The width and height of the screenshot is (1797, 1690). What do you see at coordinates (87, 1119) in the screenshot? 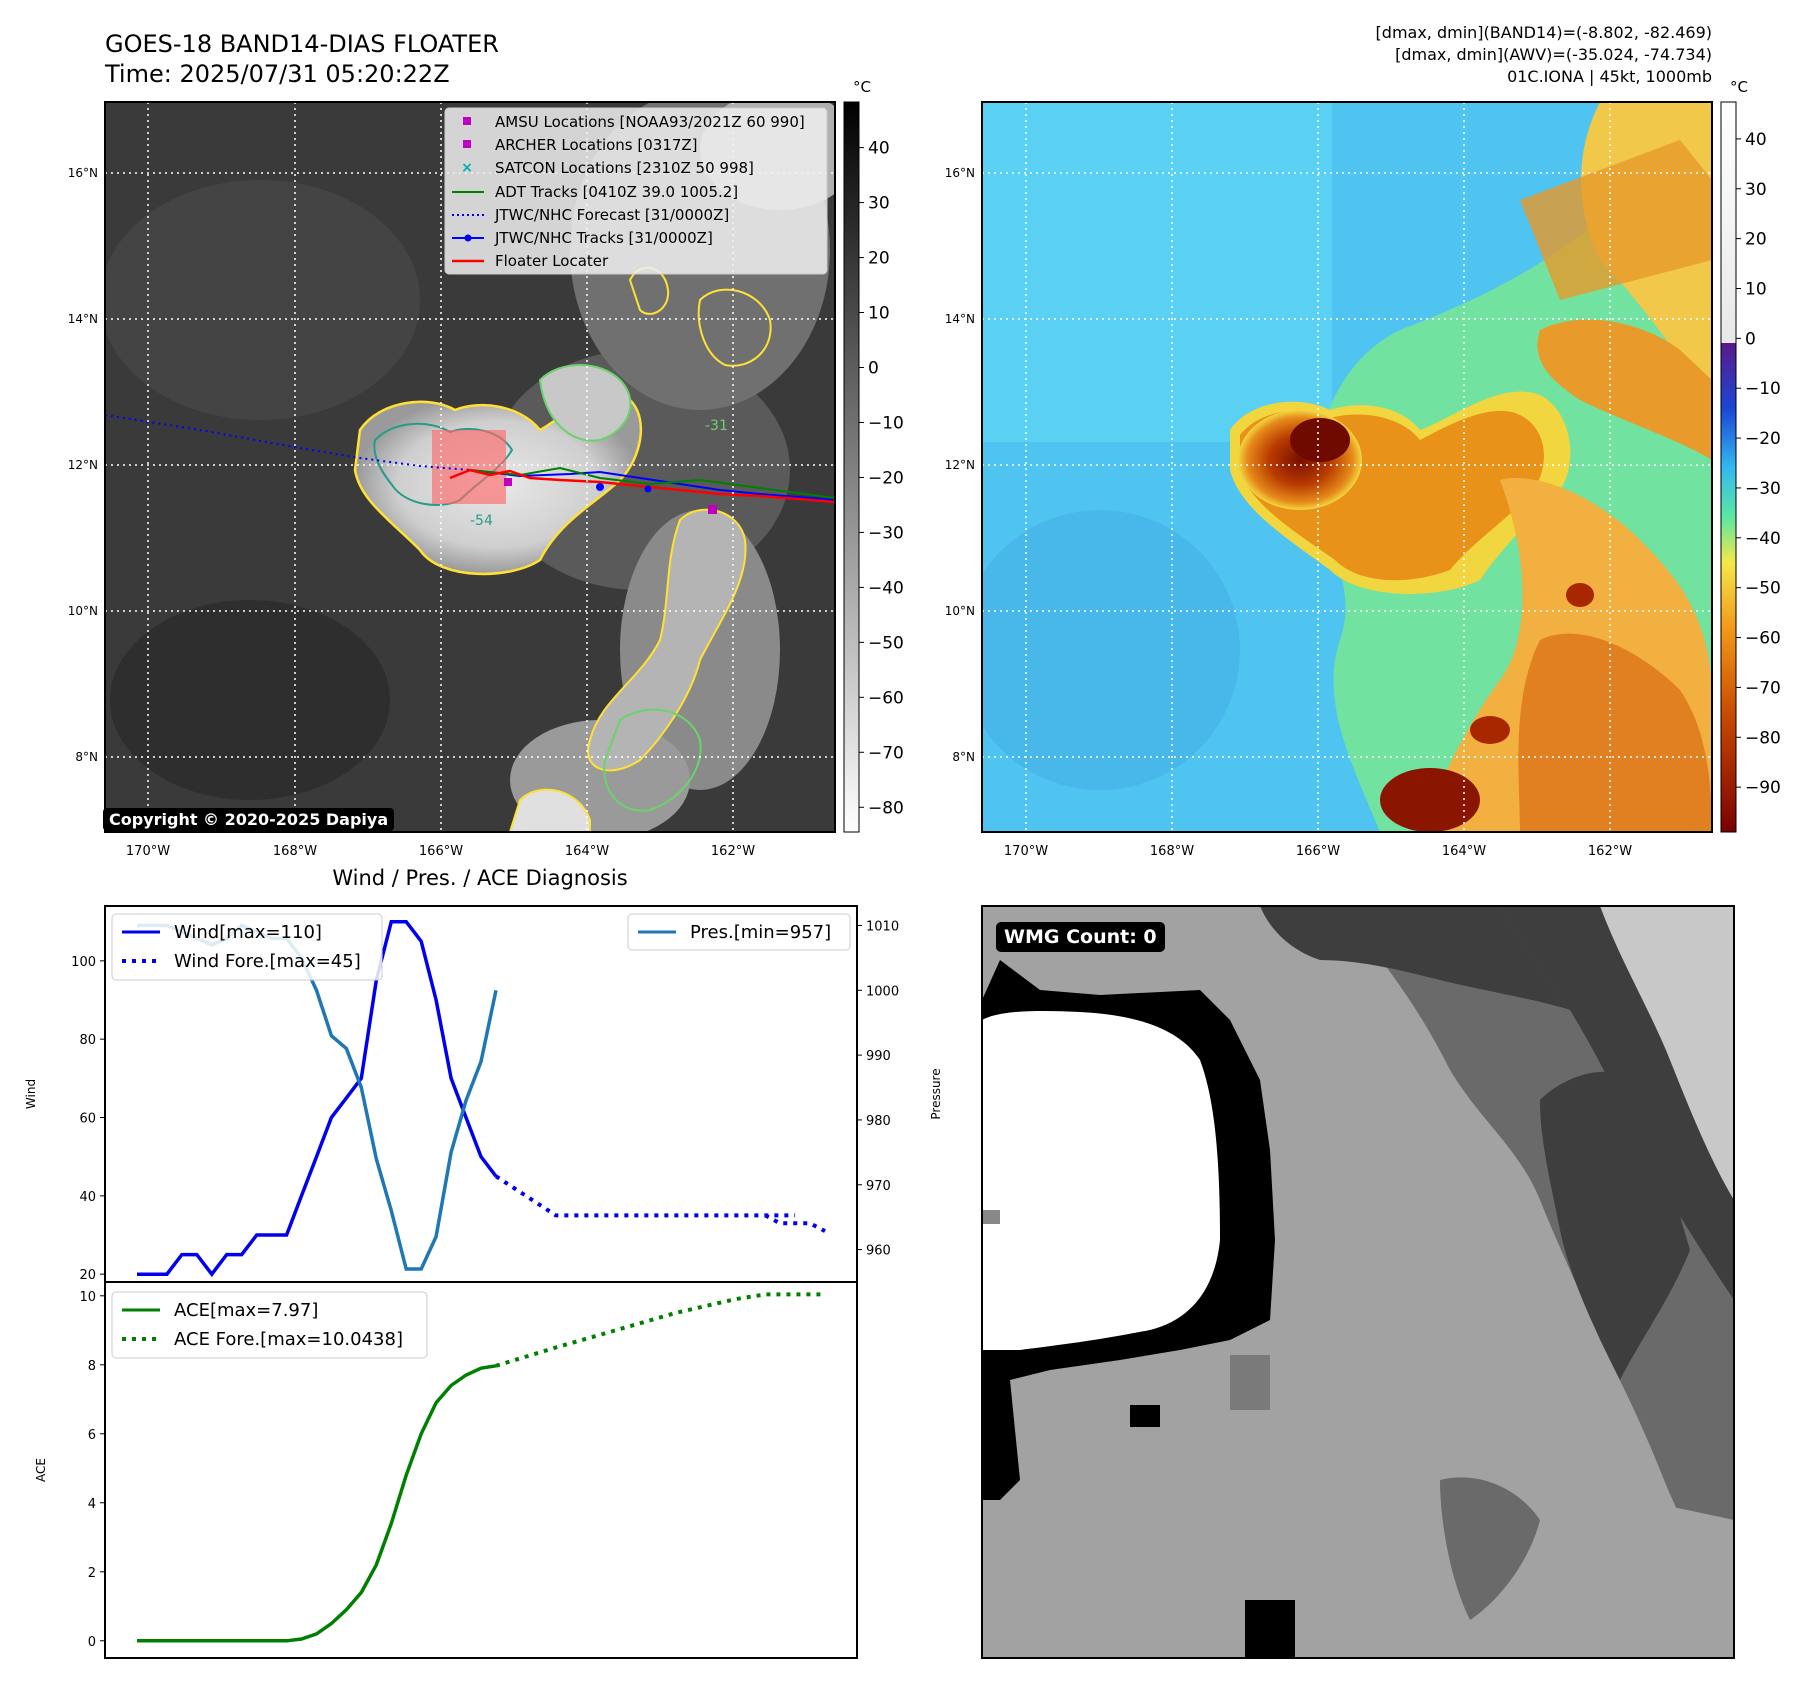
I see `y-tick-label: 60` at bounding box center [87, 1119].